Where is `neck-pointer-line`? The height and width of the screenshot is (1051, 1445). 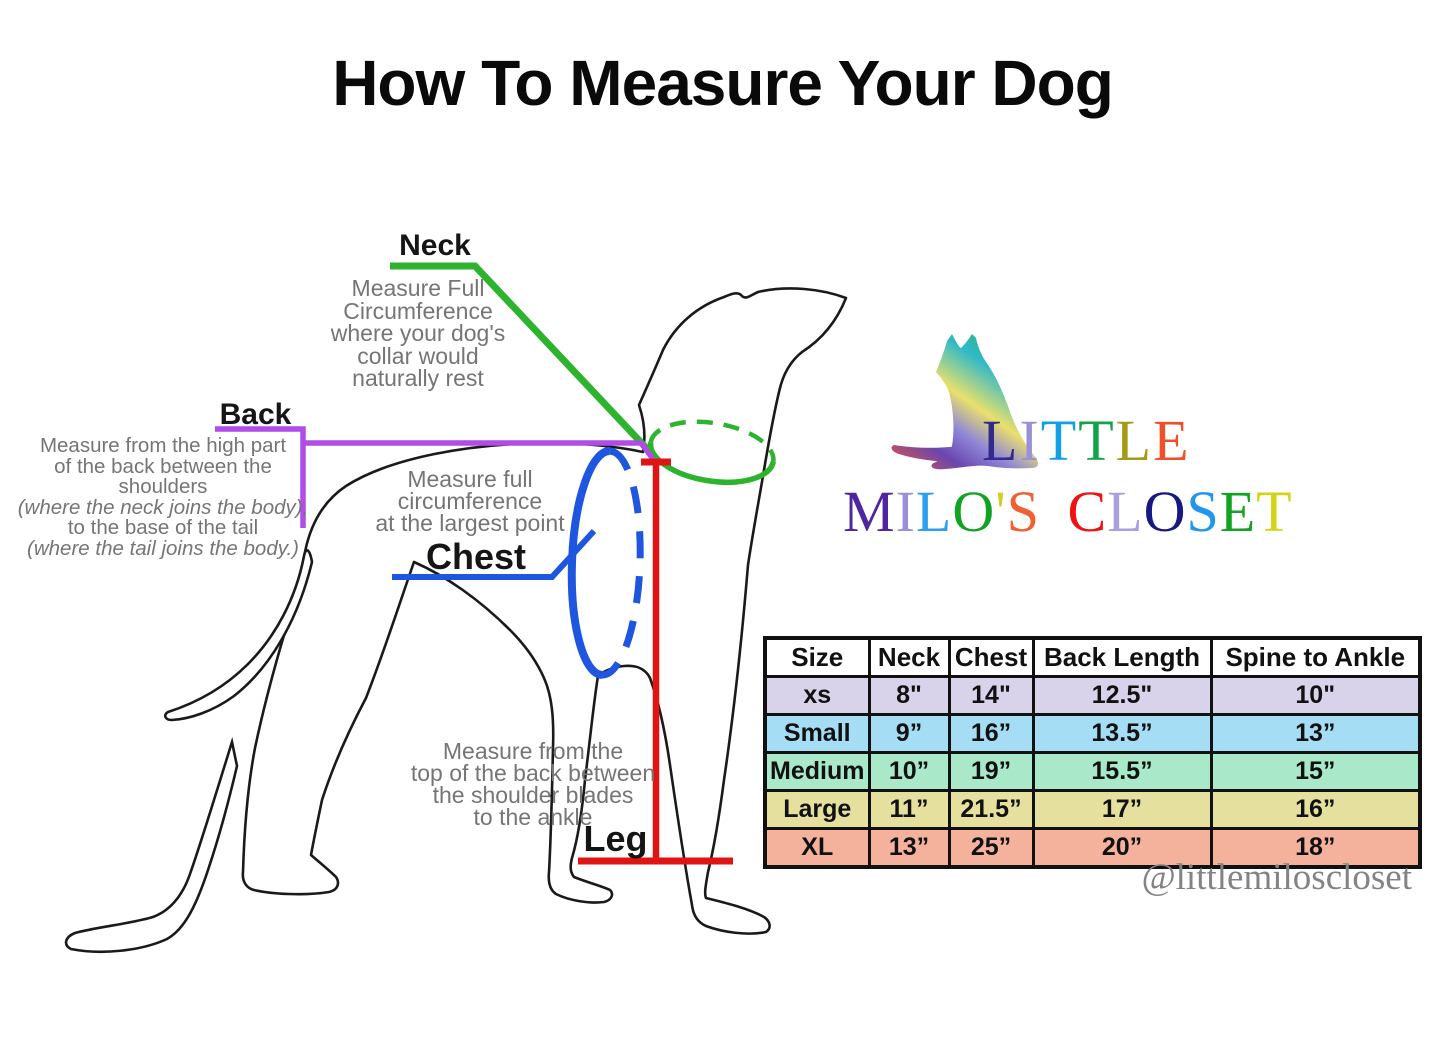 neck-pointer-line is located at coordinates (521, 358).